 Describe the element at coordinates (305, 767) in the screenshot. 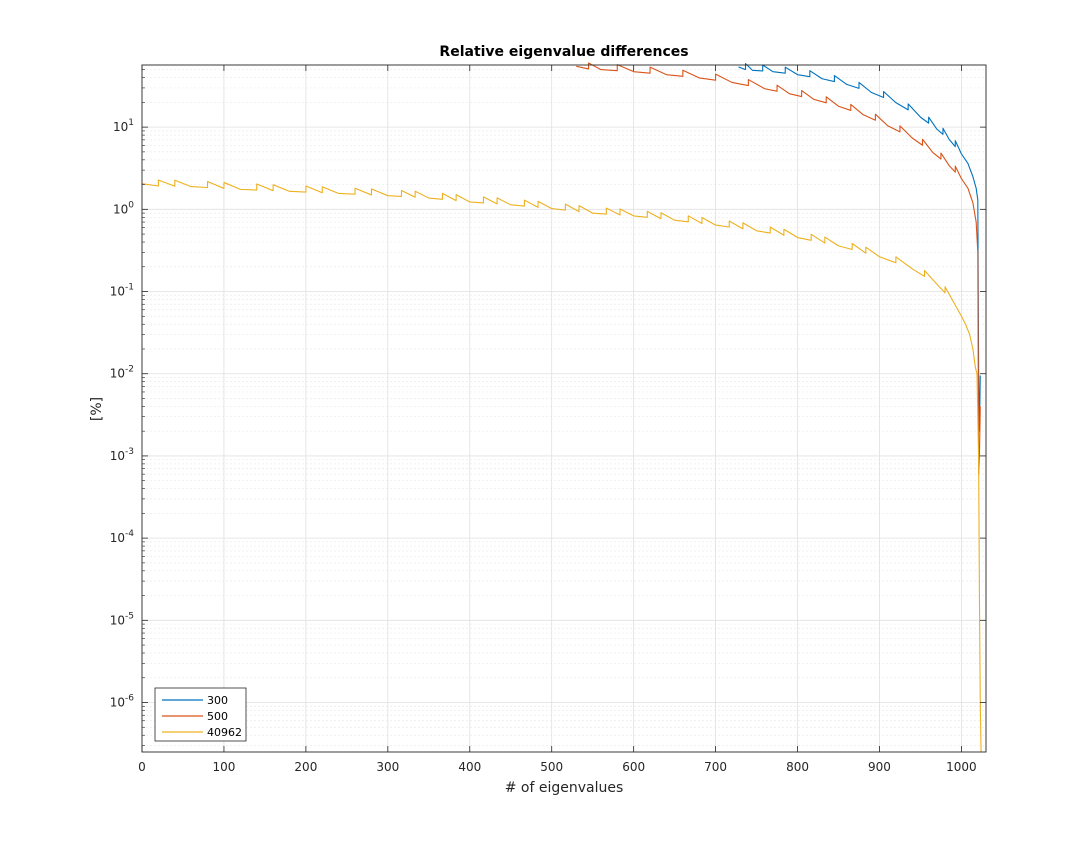

I see `x-tick-label: 200` at that location.